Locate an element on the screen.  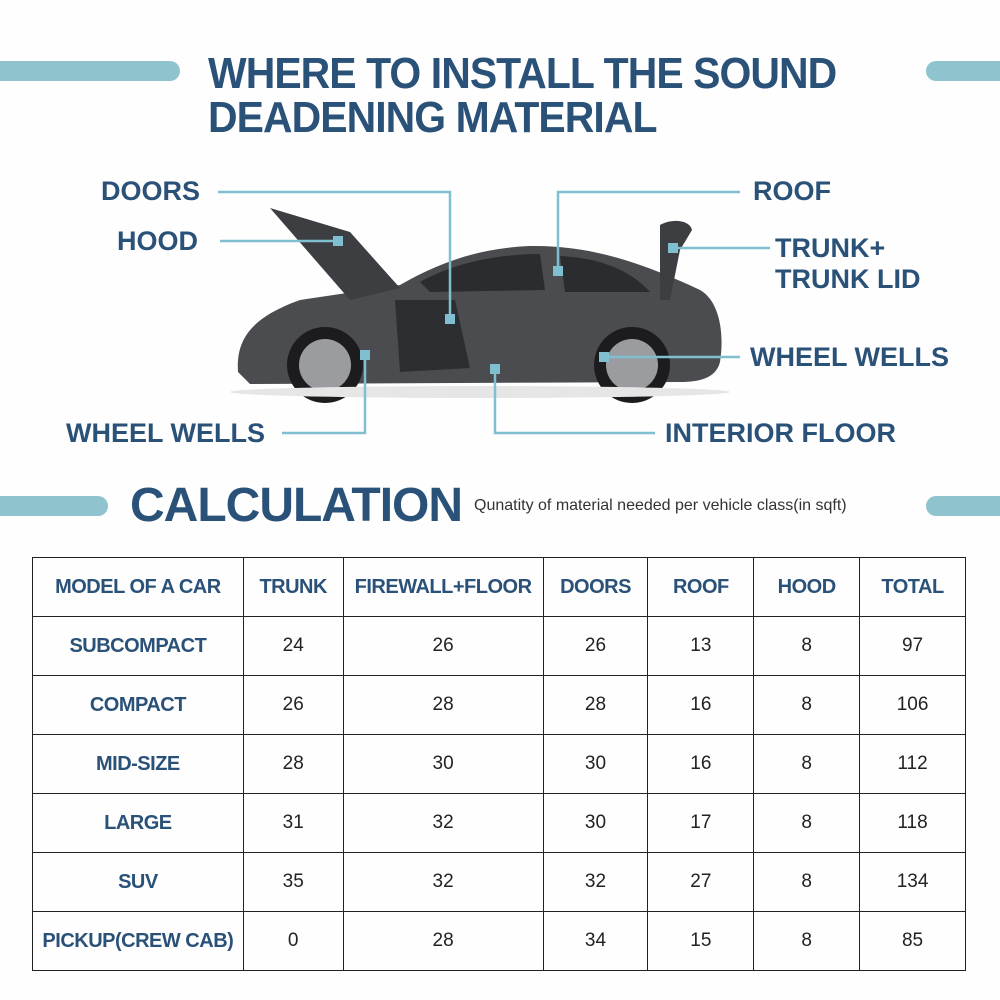
table-row: SUBCOMPACT 24 26 26 13 8 97 is located at coordinates (499, 646).